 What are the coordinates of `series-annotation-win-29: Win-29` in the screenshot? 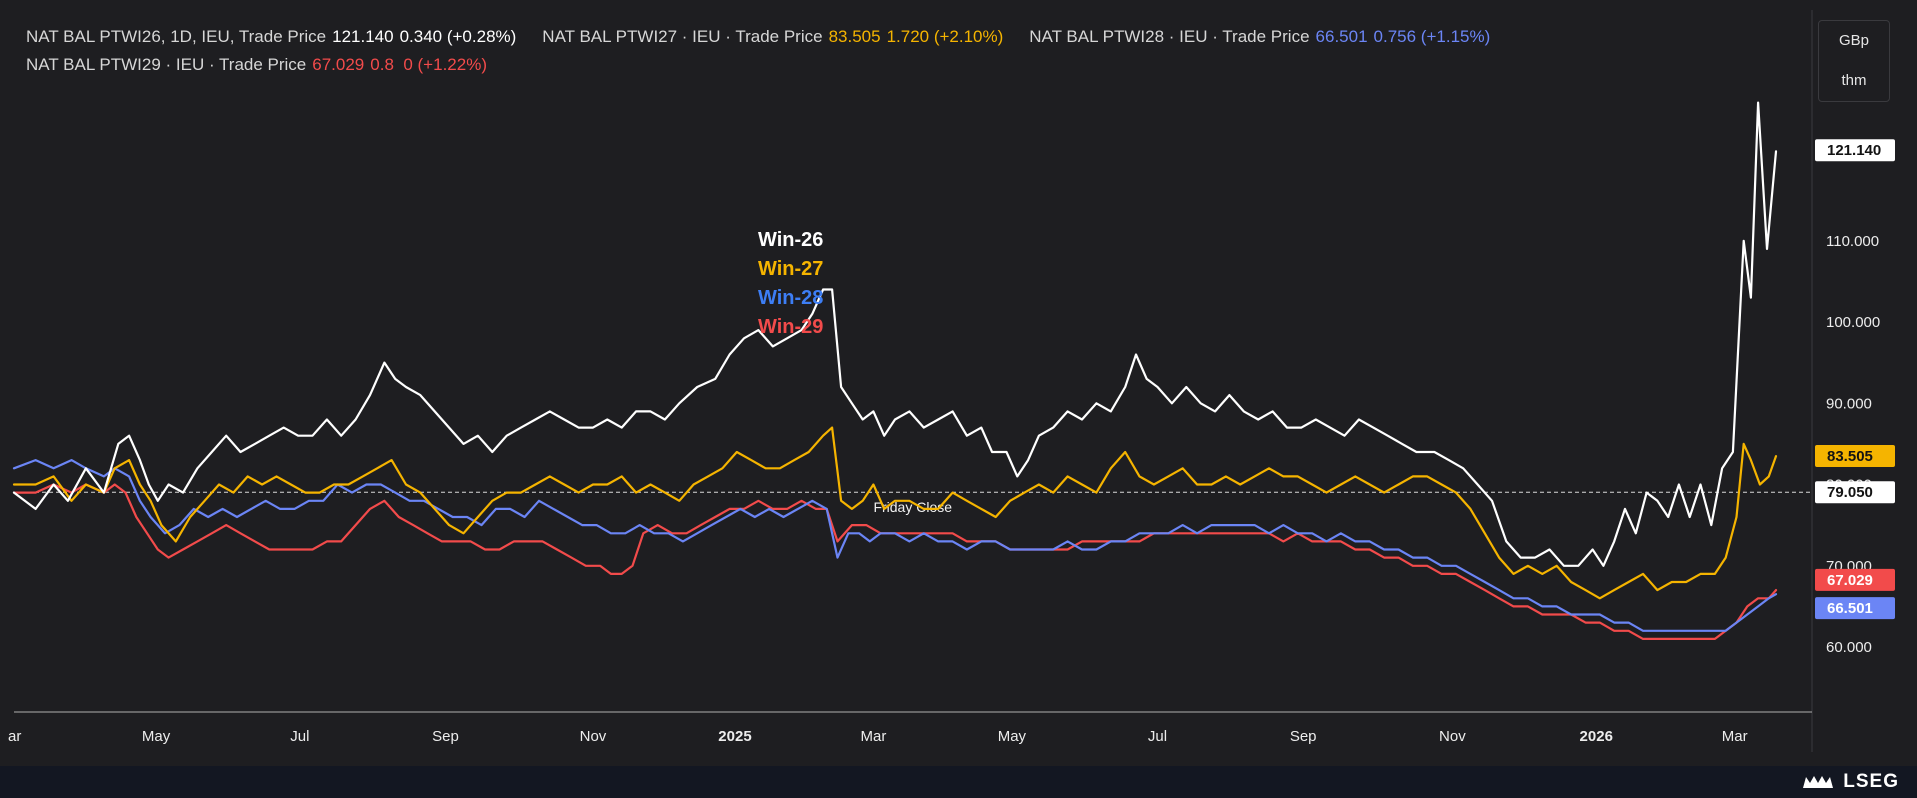 It's located at (790, 327).